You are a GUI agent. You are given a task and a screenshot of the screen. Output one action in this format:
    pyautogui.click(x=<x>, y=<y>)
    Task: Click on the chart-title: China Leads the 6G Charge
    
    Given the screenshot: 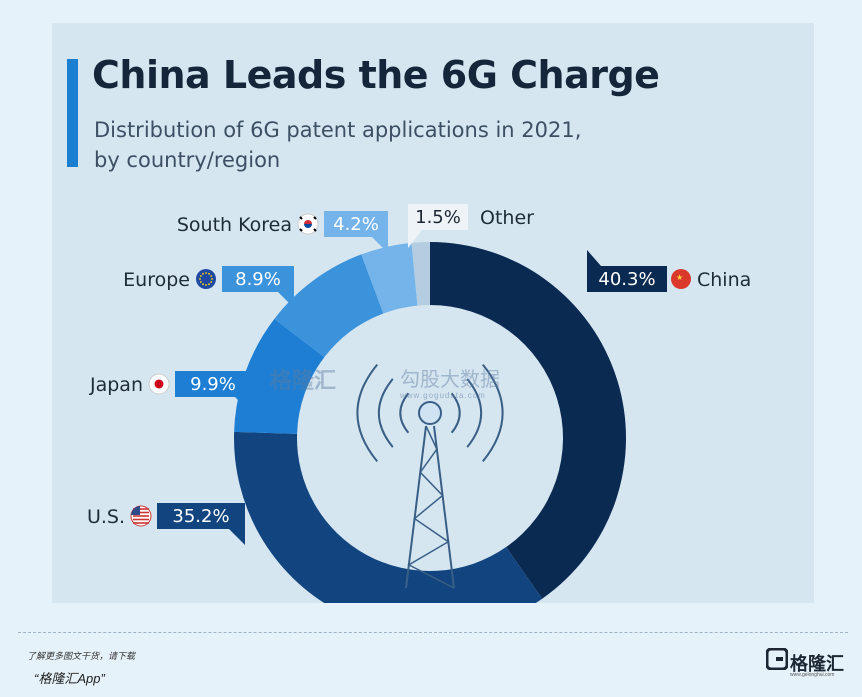 What is the action you would take?
    pyautogui.click(x=376, y=75)
    